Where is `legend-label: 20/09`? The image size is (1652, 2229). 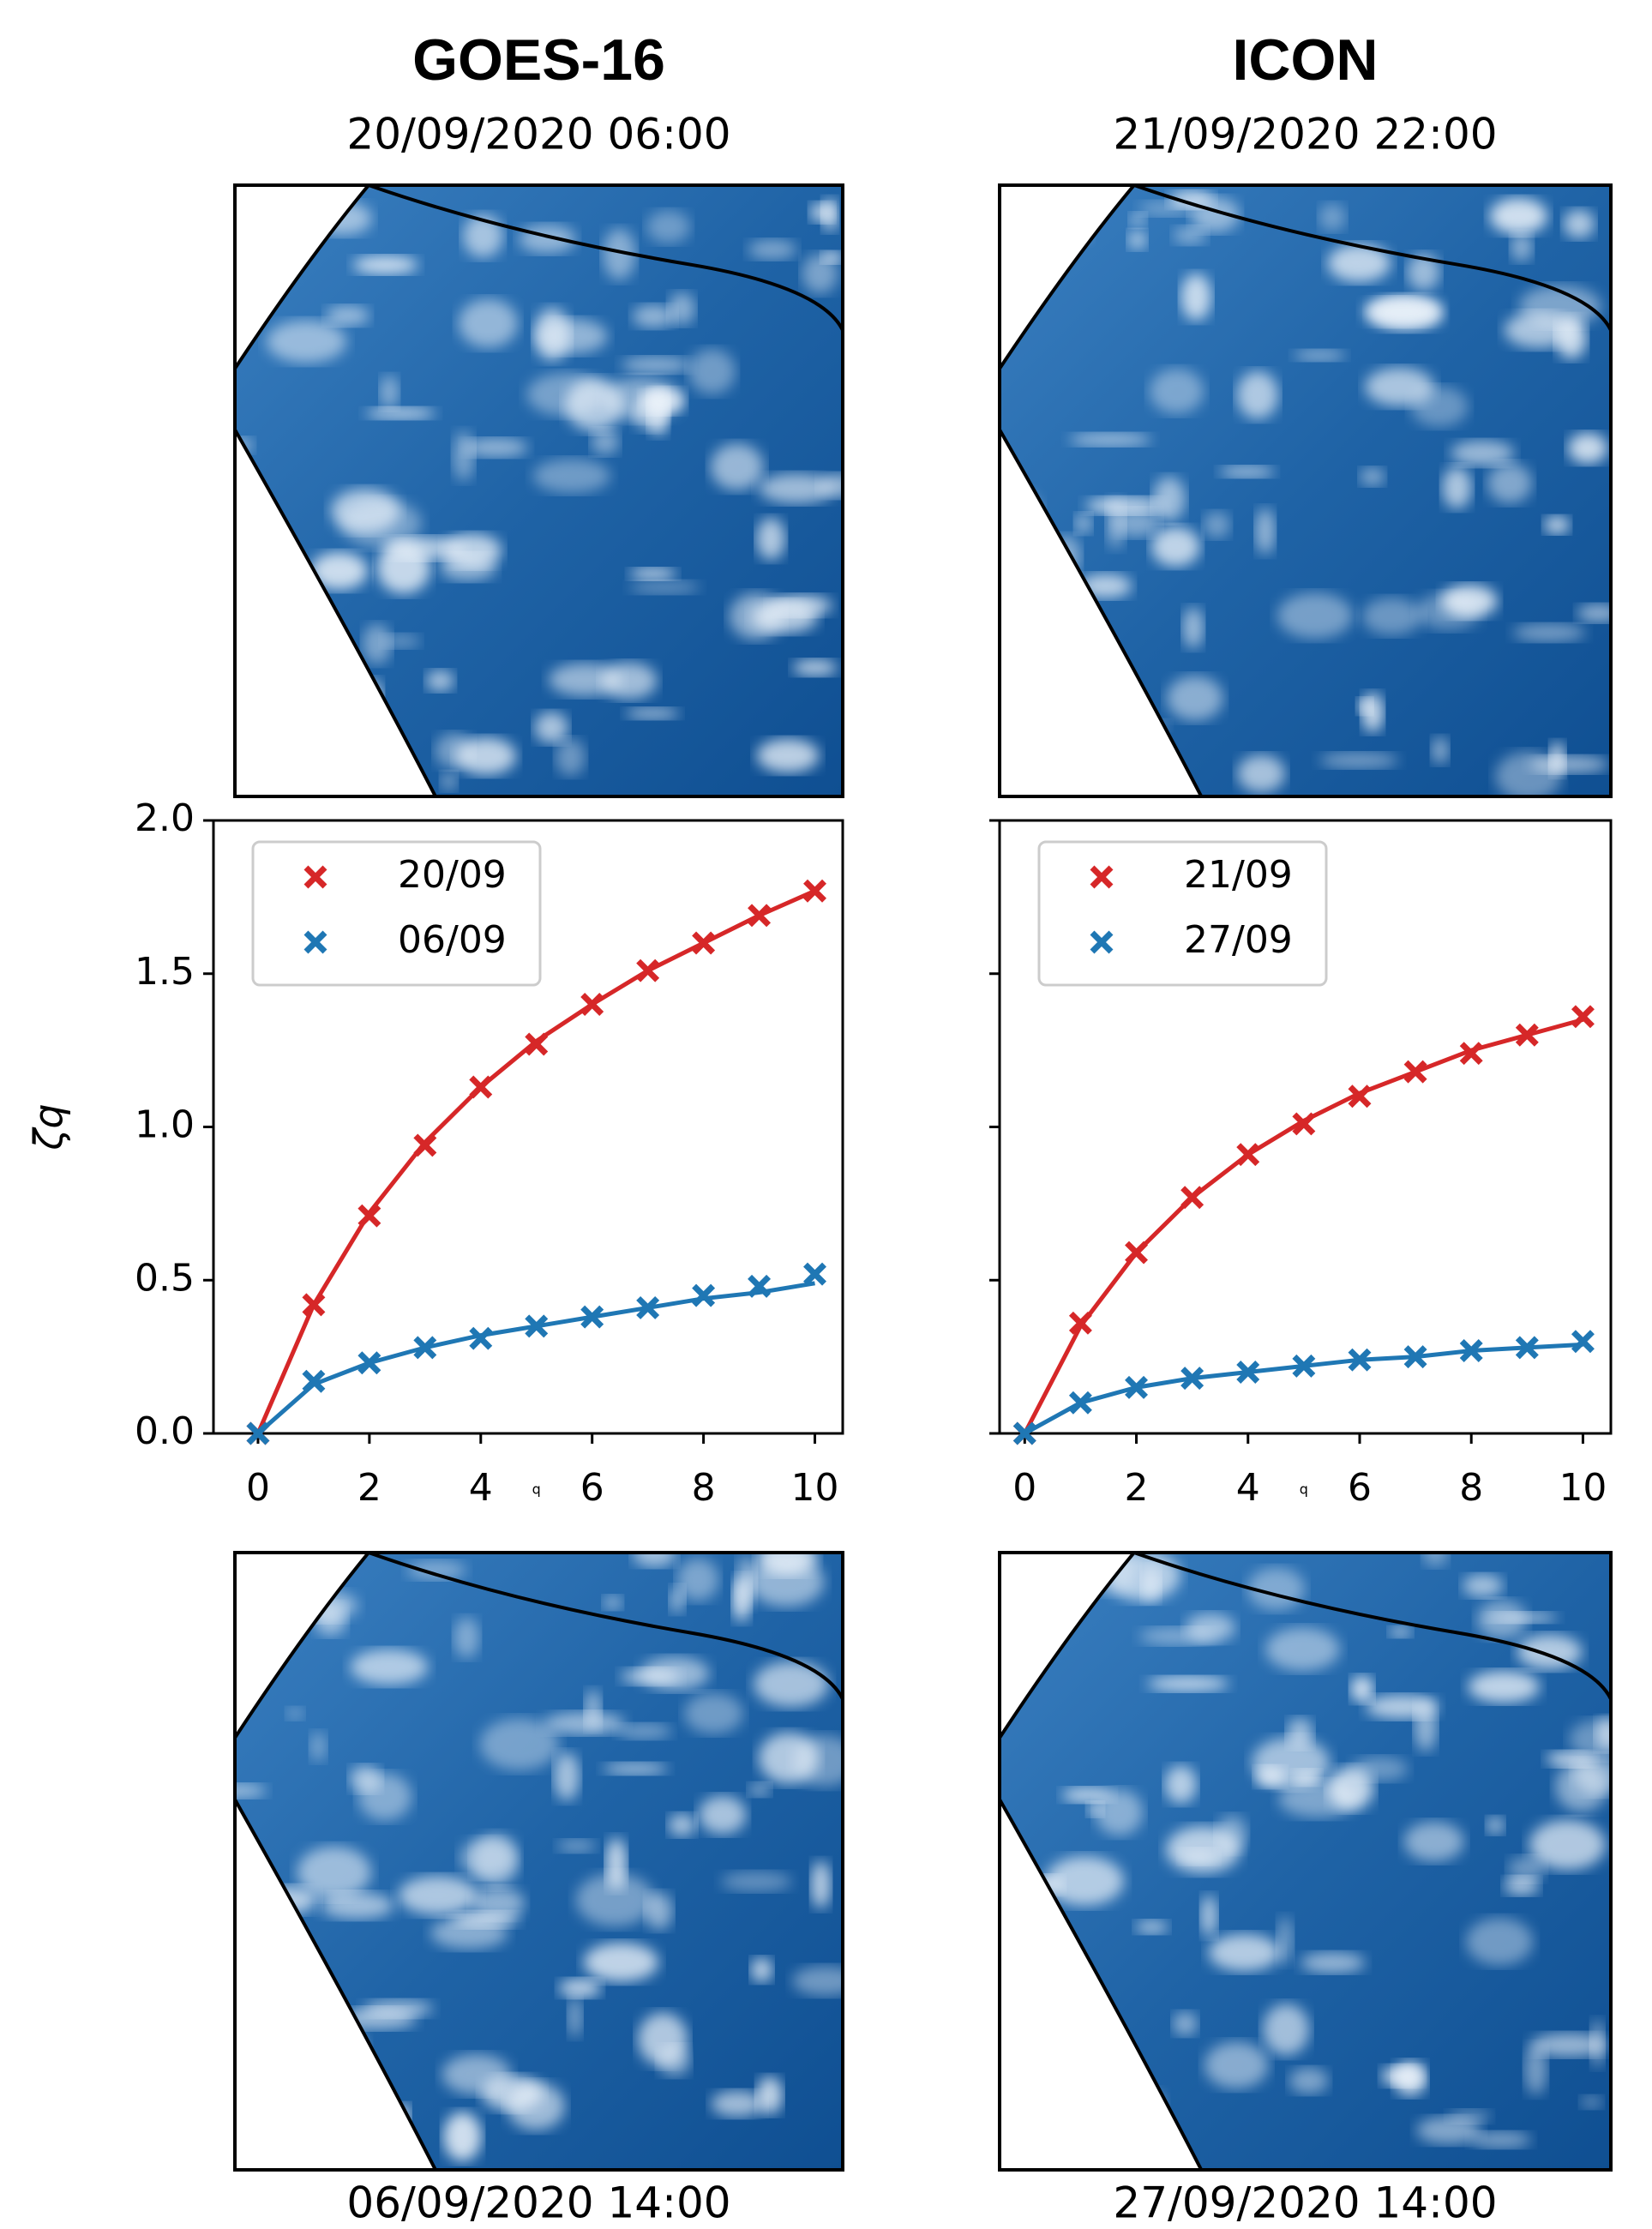
legend-label: 20/09 is located at coordinates (452, 875).